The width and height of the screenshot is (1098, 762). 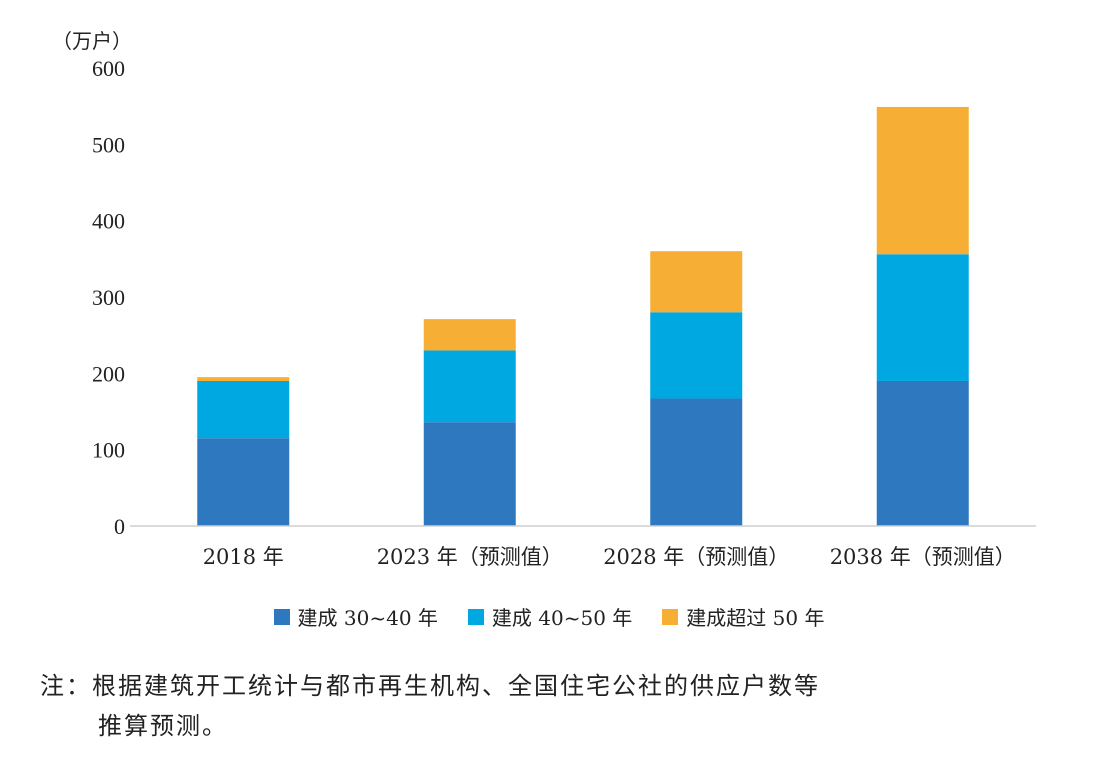 What do you see at coordinates (119, 526) in the screenshot?
I see `y-tick-label: 0` at bounding box center [119, 526].